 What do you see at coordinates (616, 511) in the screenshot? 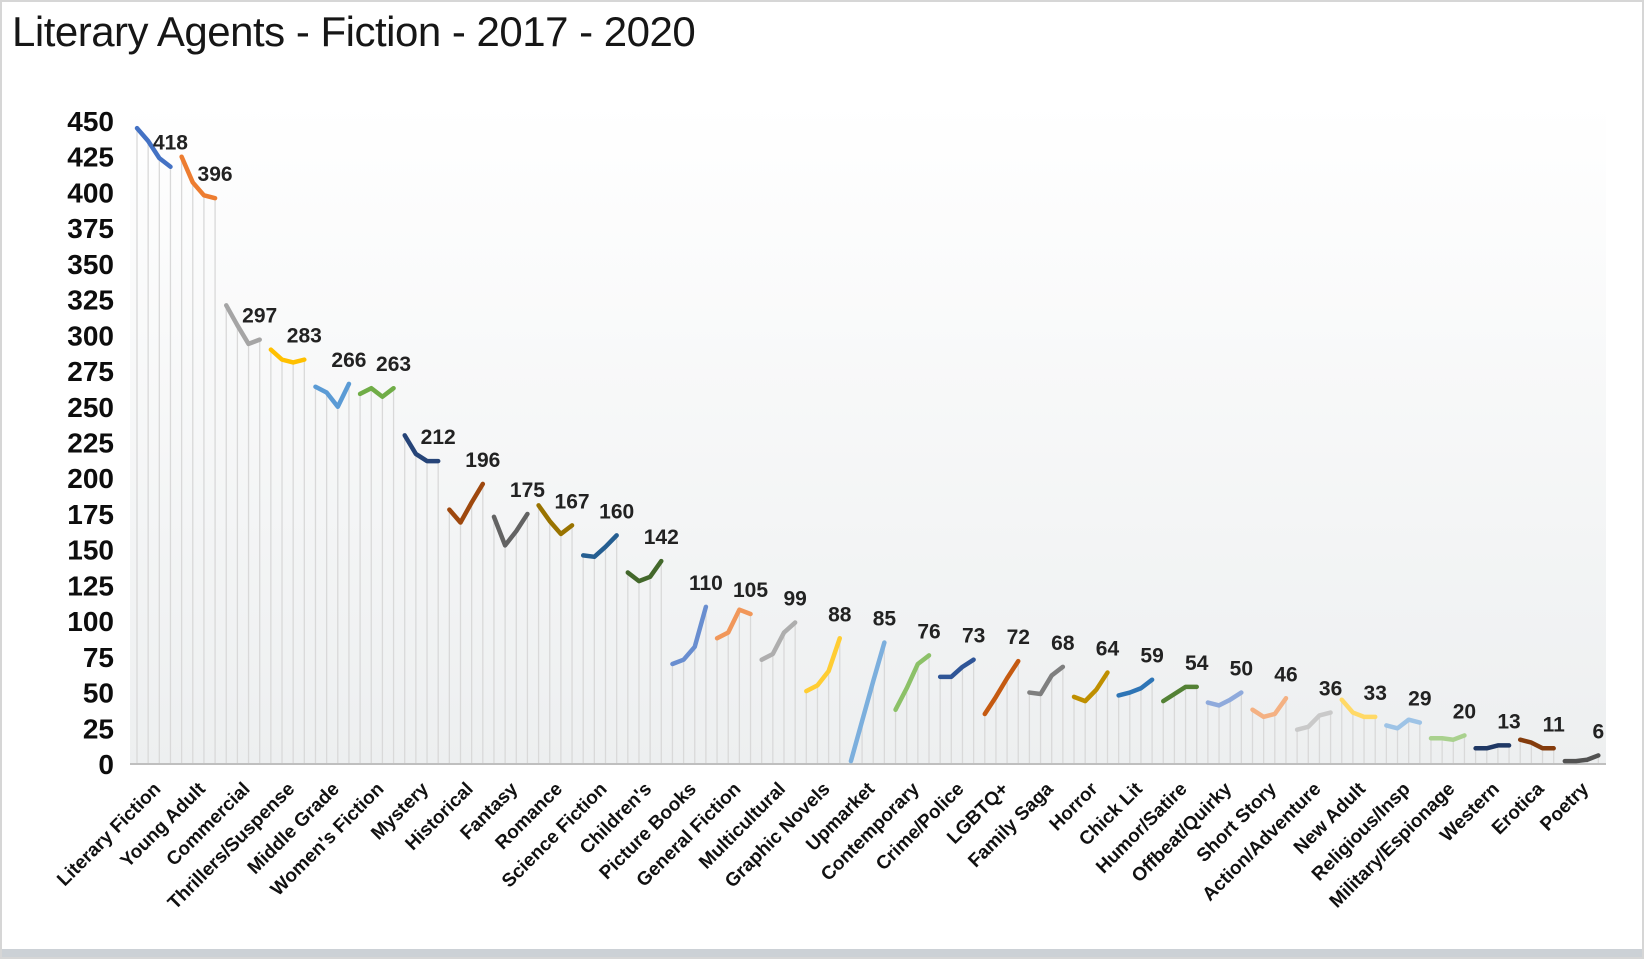
I see `series-data-label: 160` at bounding box center [616, 511].